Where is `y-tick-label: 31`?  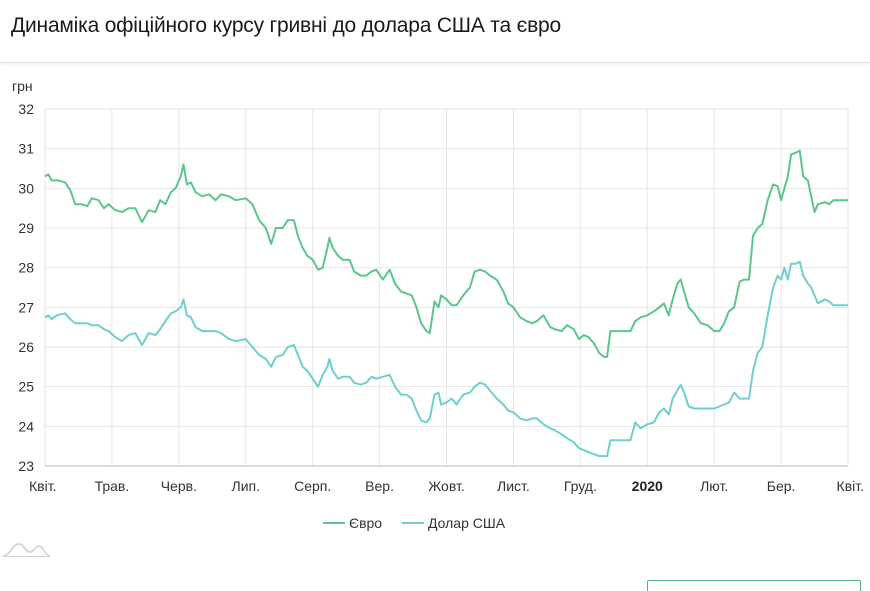
y-tick-label: 31 is located at coordinates (26, 149).